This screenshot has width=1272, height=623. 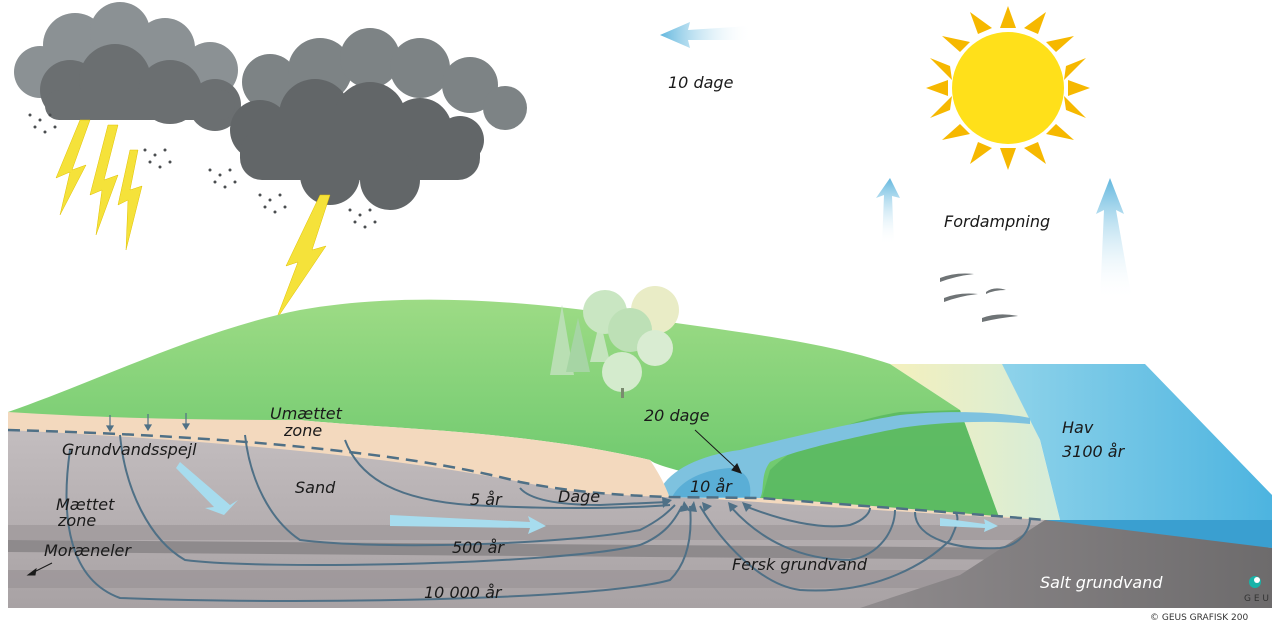 I want to click on evaporation-arrow-icon, so click(x=1004, y=239).